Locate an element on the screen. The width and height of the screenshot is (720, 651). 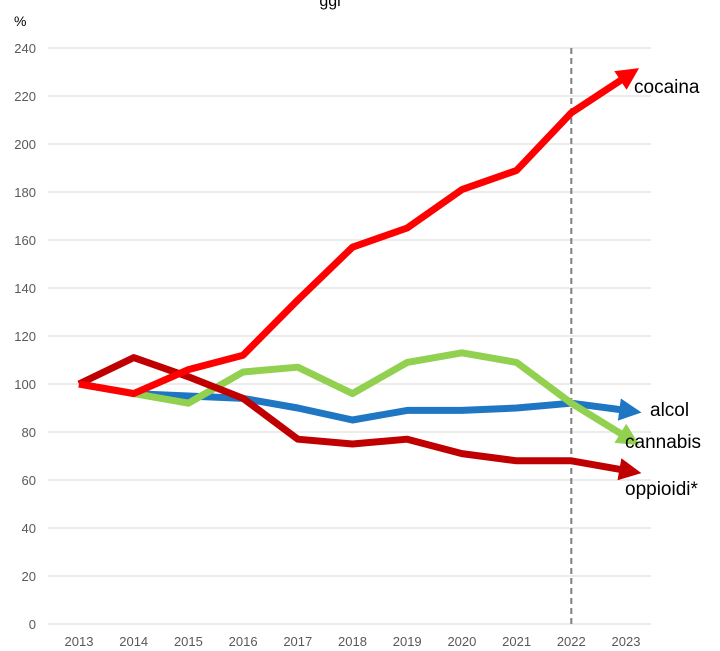
y-tick-label: 0 is located at coordinates (32, 624).